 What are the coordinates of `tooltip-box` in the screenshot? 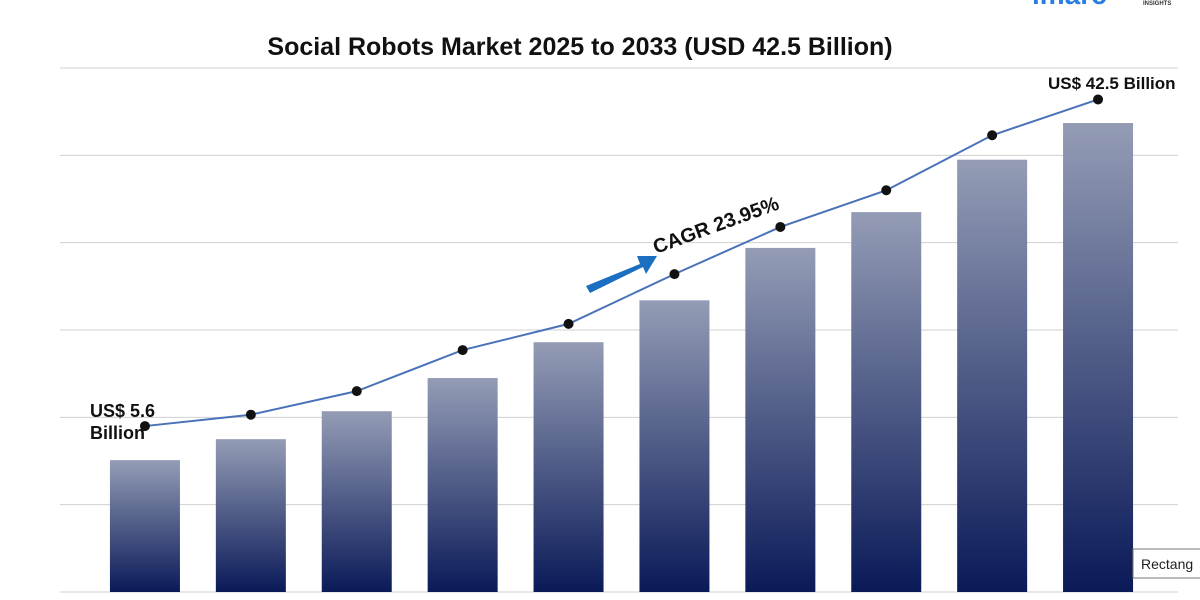 It's located at (1166, 563).